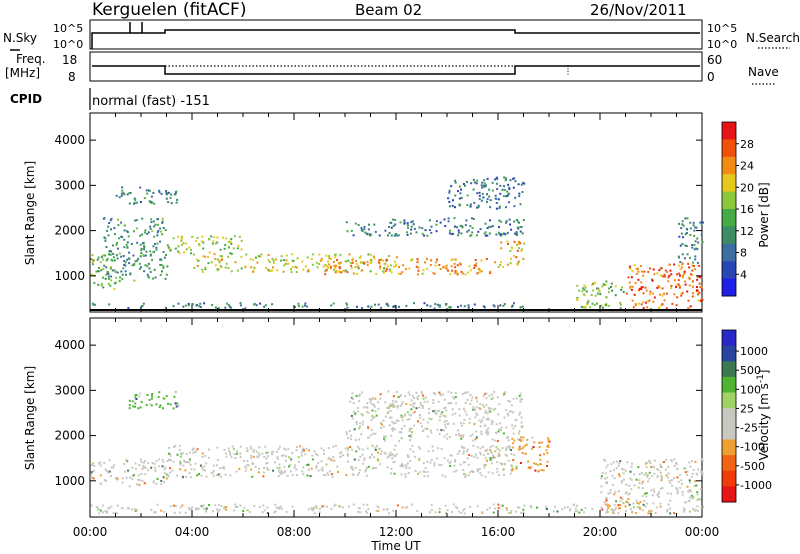  What do you see at coordinates (729, 463) in the screenshot?
I see `colorbar-swatch` at bounding box center [729, 463].